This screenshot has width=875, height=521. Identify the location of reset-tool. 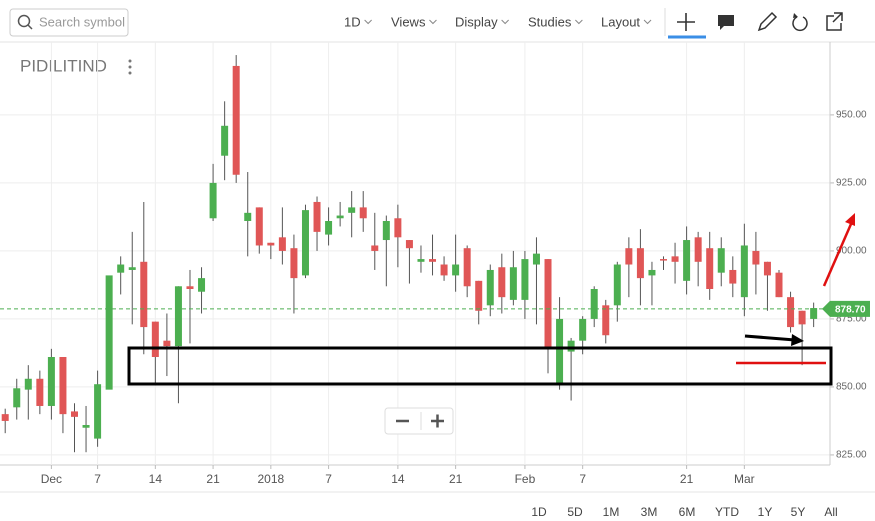
(800, 24).